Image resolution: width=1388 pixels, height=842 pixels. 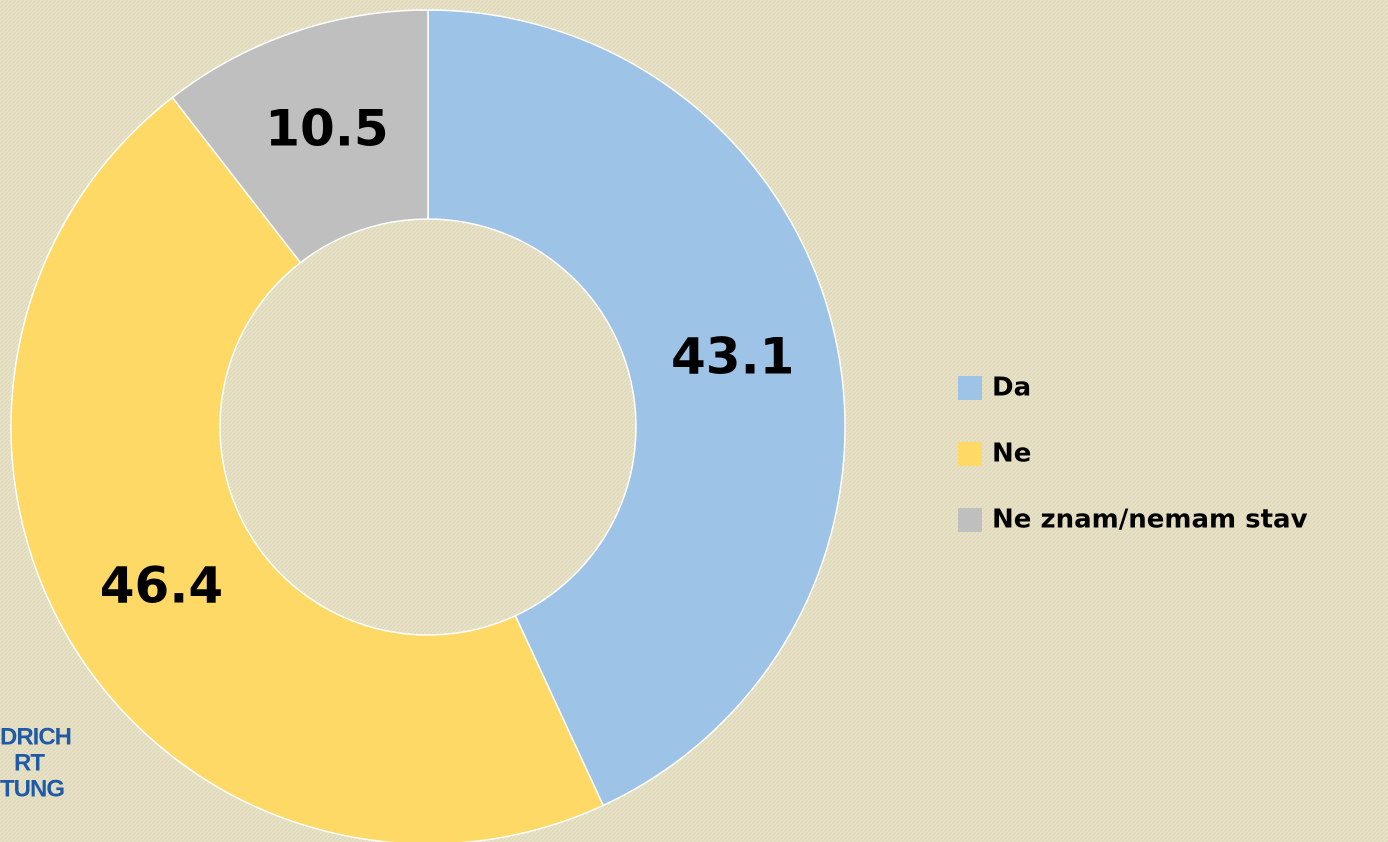 What do you see at coordinates (1011, 388) in the screenshot?
I see `legend-label: Da` at bounding box center [1011, 388].